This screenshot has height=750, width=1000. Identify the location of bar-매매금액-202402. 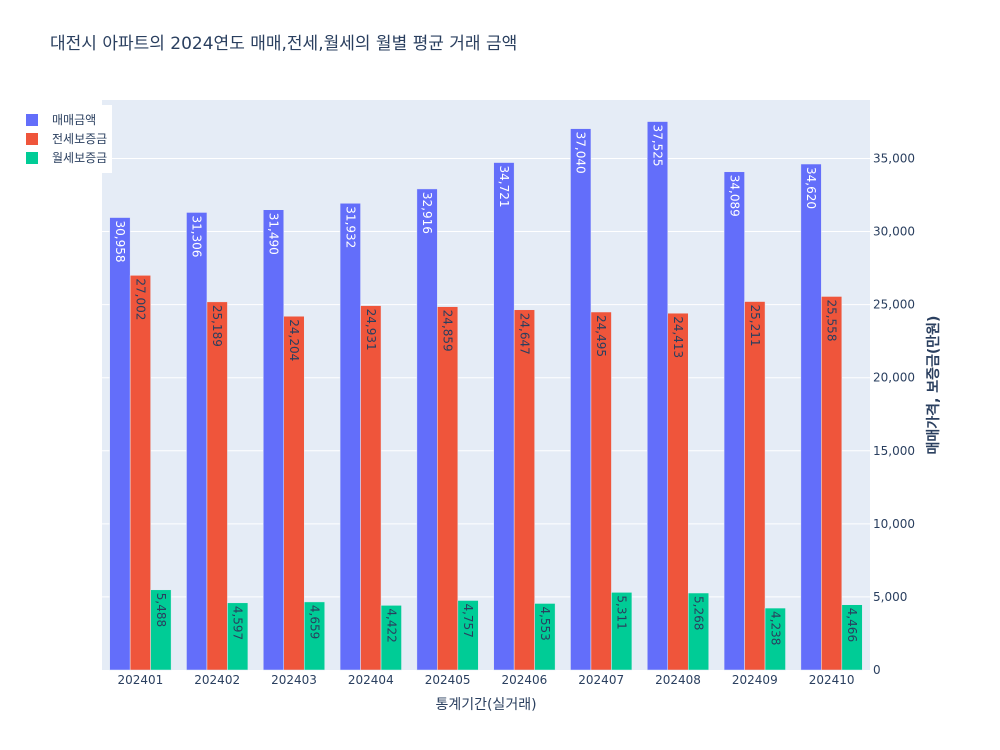
(197, 441).